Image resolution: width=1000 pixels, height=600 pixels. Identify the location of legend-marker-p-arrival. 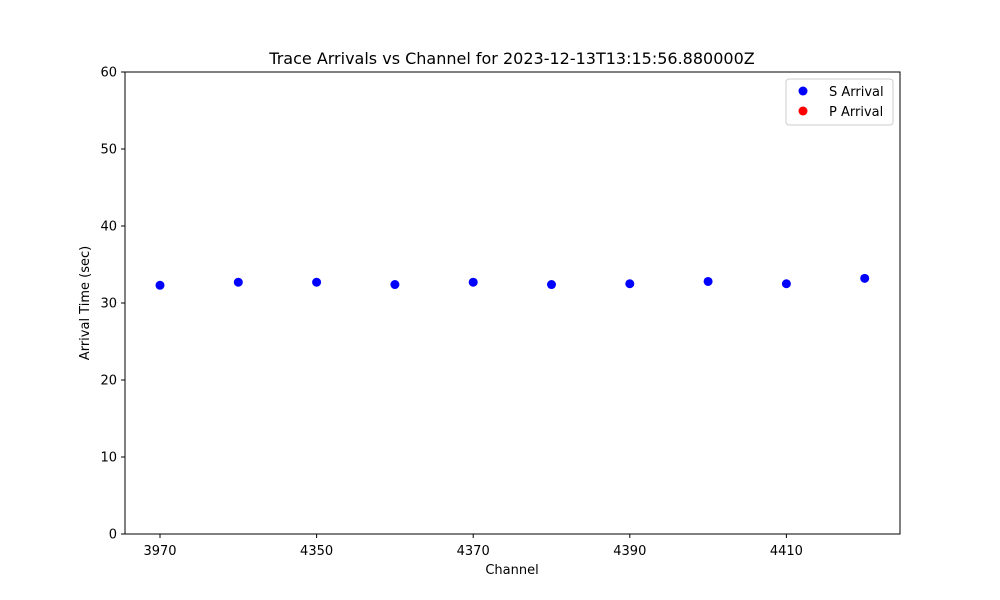
(803, 111).